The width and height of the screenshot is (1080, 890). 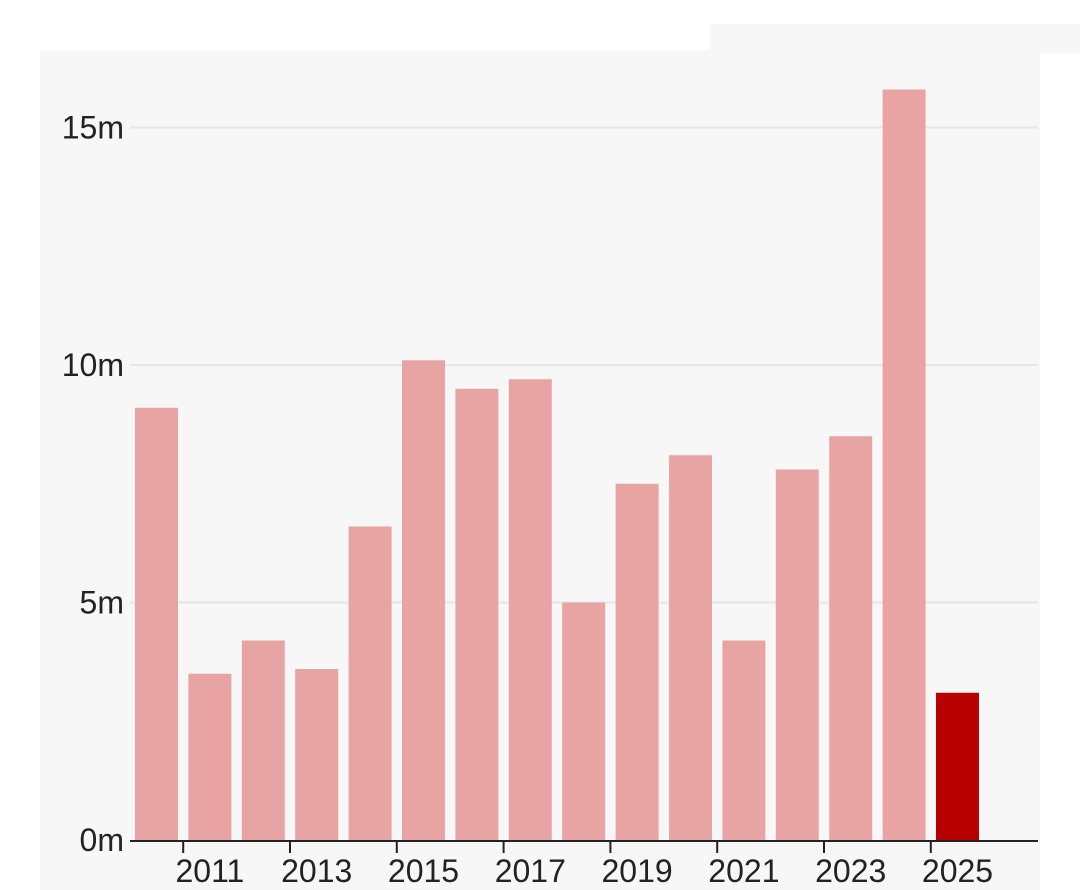 I want to click on bar-2025, so click(x=957, y=766).